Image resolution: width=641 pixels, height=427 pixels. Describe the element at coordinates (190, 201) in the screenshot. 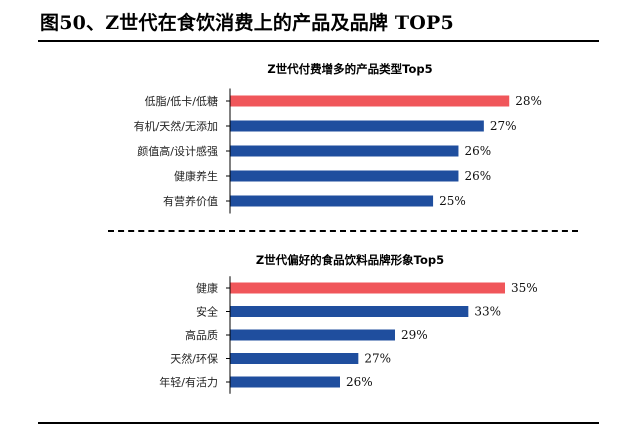

I see `category-label: 有营养价值` at that location.